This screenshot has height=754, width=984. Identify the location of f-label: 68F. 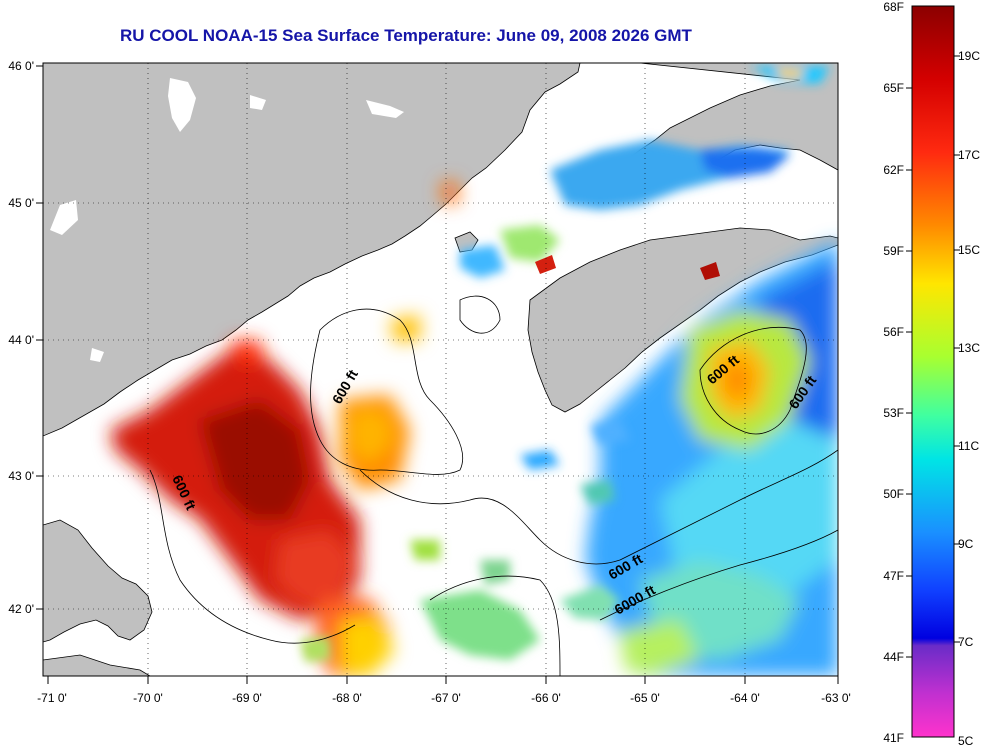
(893, 7).